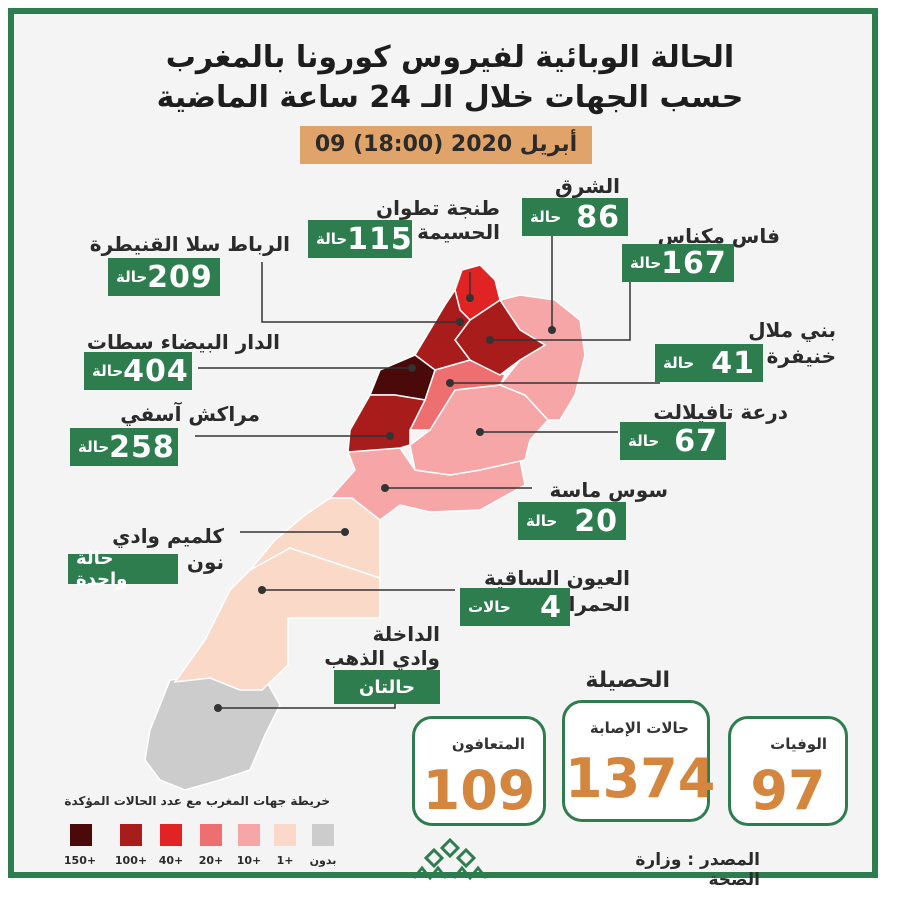 The image size is (900, 900). Describe the element at coordinates (798, 744) in the screenshot. I see `deaths-label: الوفيات` at that location.